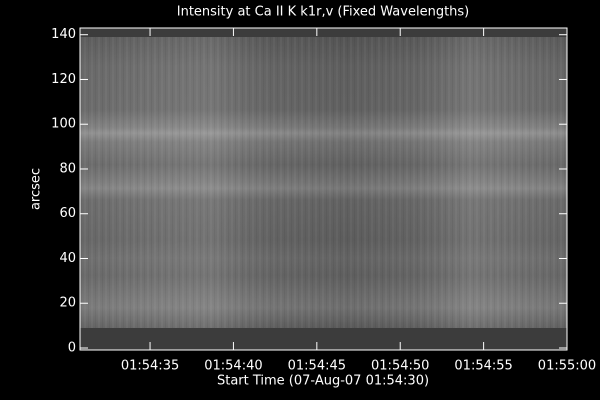 This screenshot has width=600, height=400. What do you see at coordinates (63, 79) in the screenshot?
I see `y-tick-label: 120` at bounding box center [63, 79].